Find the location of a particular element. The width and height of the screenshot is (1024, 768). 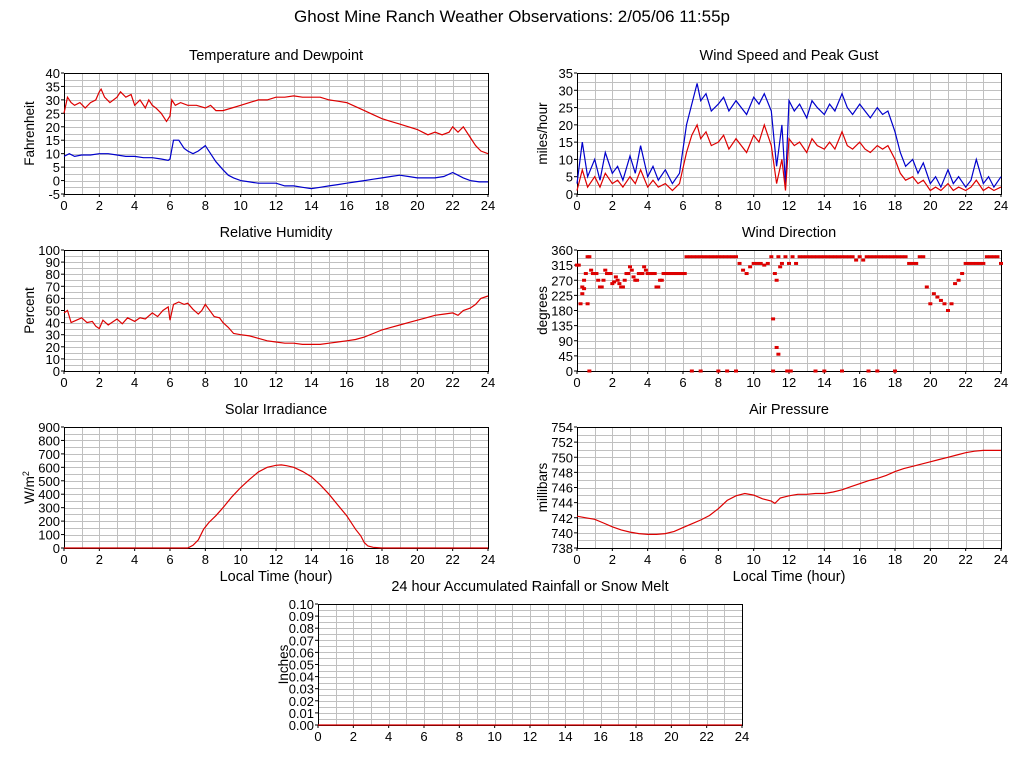

chart-title: Wind Speed and Peak Gust is located at coordinates (789, 56).